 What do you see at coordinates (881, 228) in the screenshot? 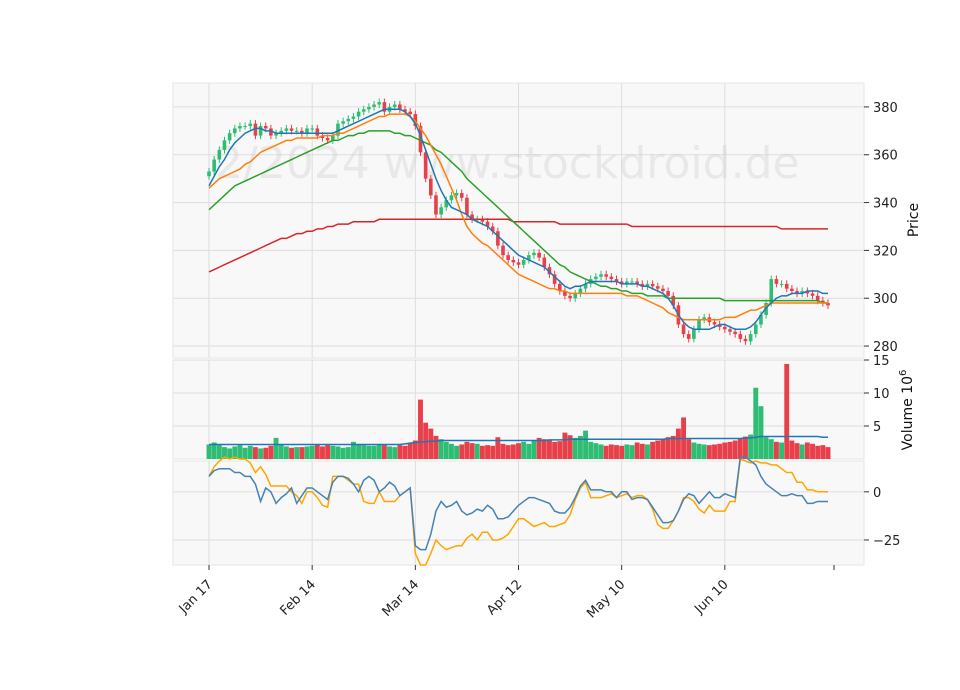
I see `price-y-axis: 280 300 320 340 360 380` at bounding box center [881, 228].